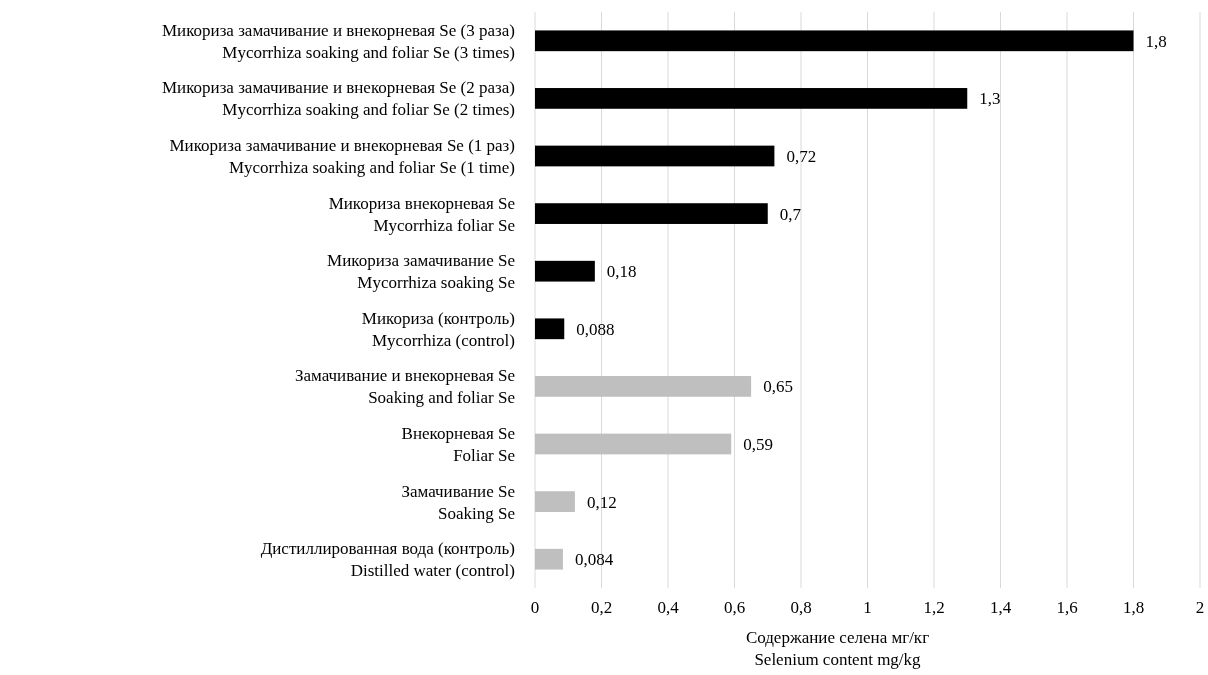 This screenshot has height=675, width=1208. I want to click on x-tick-label: 0,6, so click(734, 607).